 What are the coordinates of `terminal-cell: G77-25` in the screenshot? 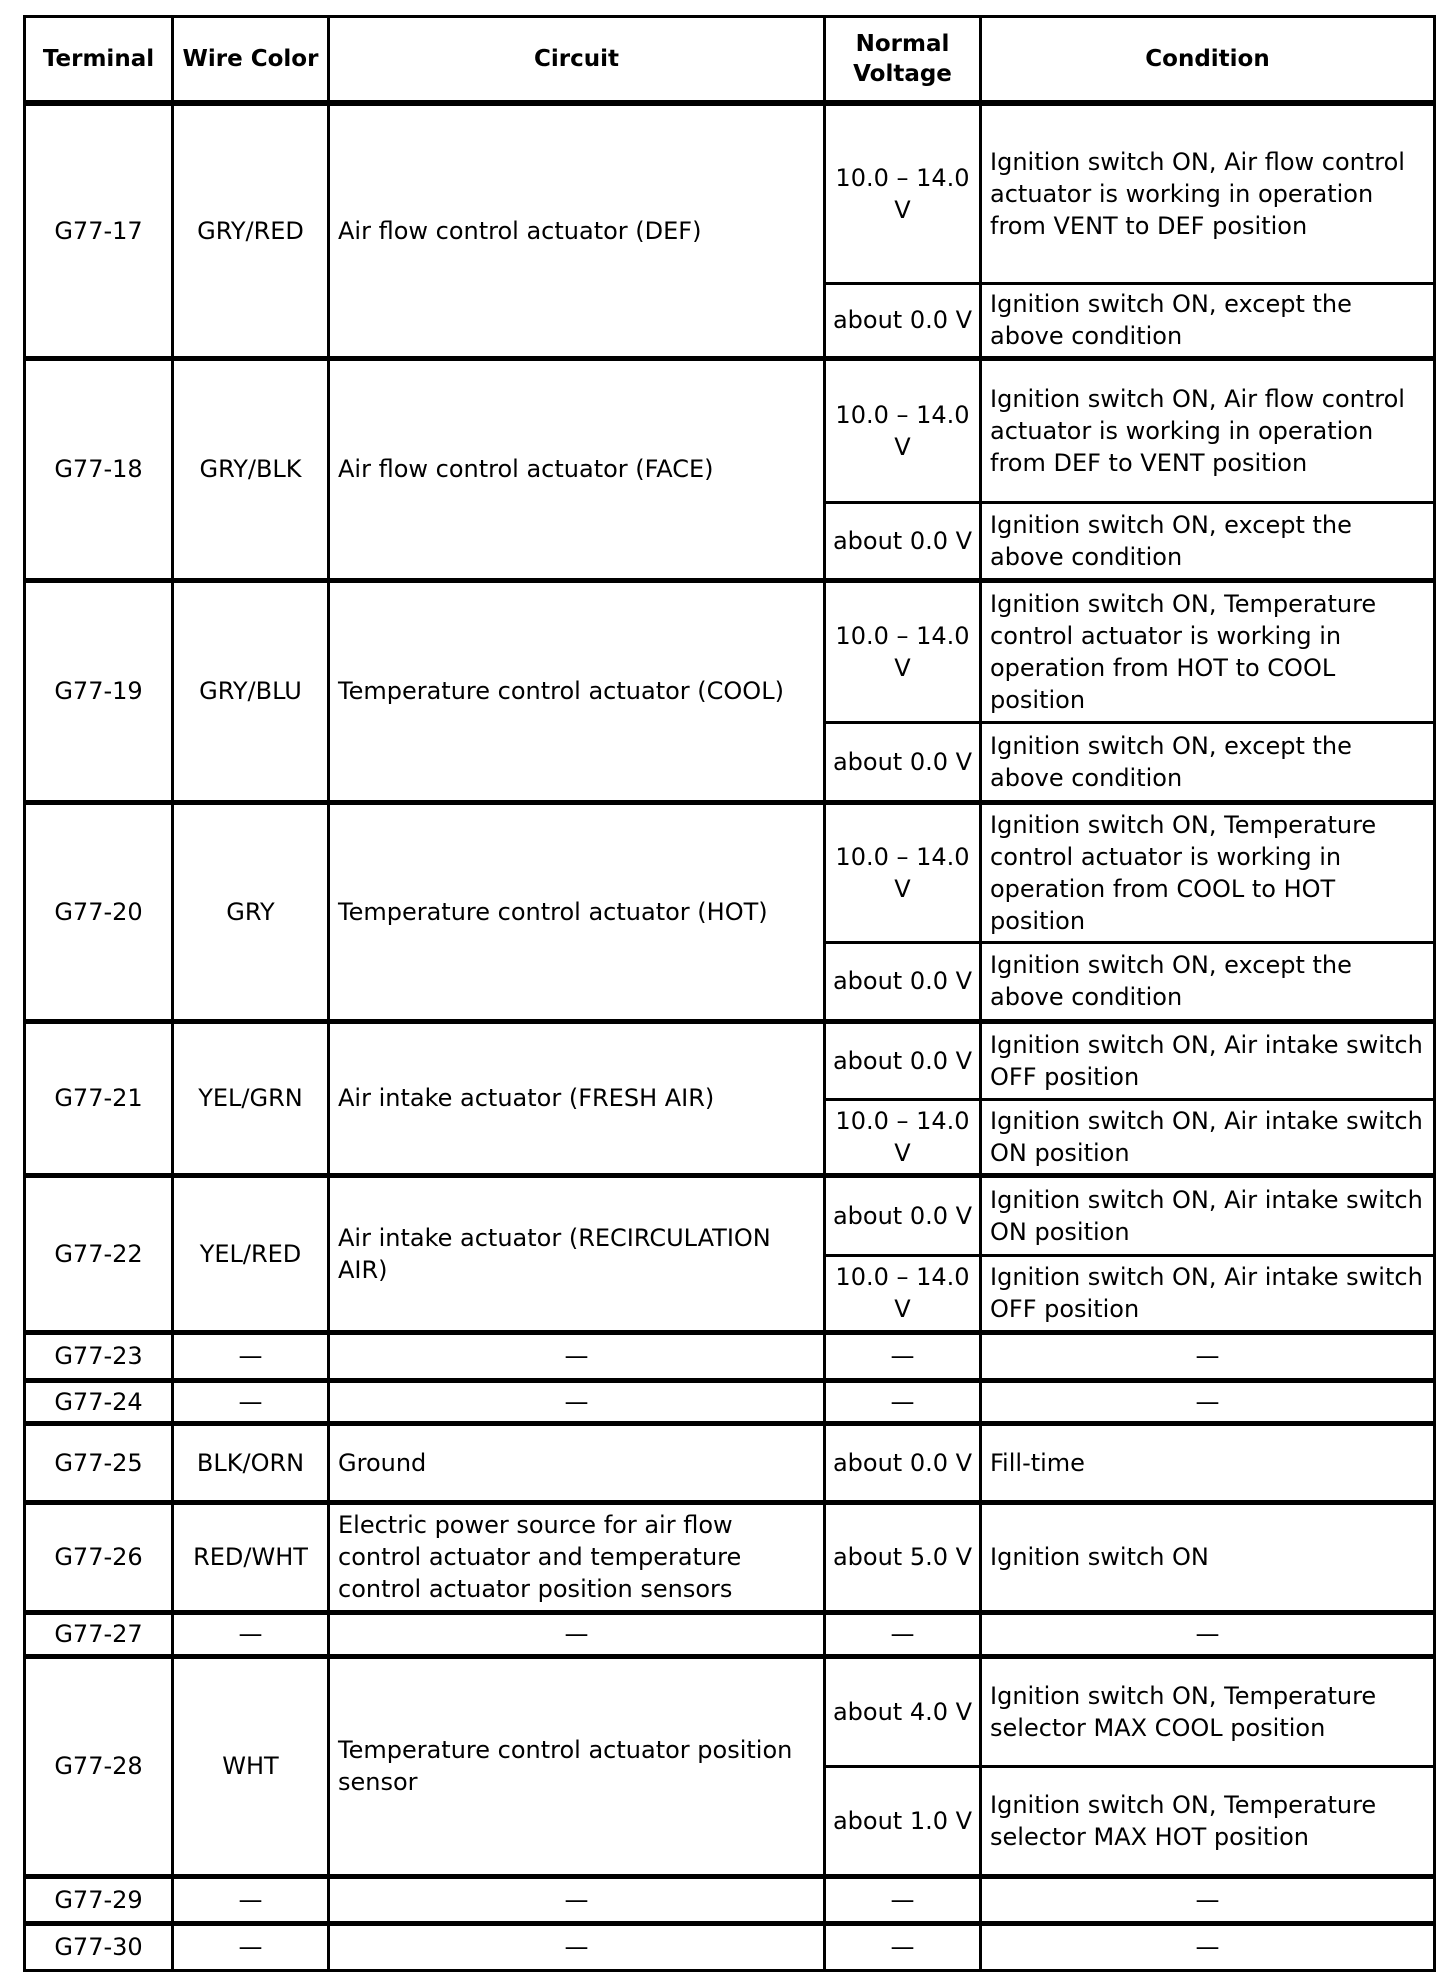 It's located at (98, 1462).